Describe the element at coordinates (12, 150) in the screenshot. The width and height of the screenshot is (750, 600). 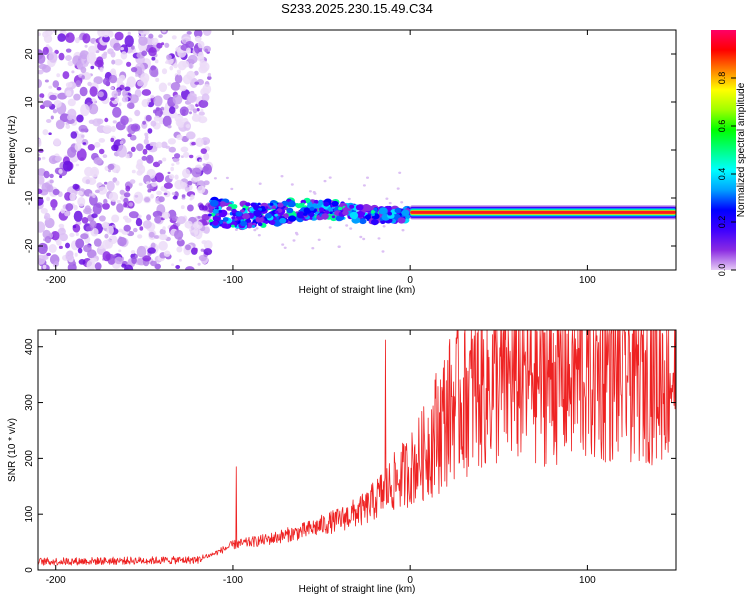
I see `spectrogram-y-label: Frequency (Hz)` at that location.